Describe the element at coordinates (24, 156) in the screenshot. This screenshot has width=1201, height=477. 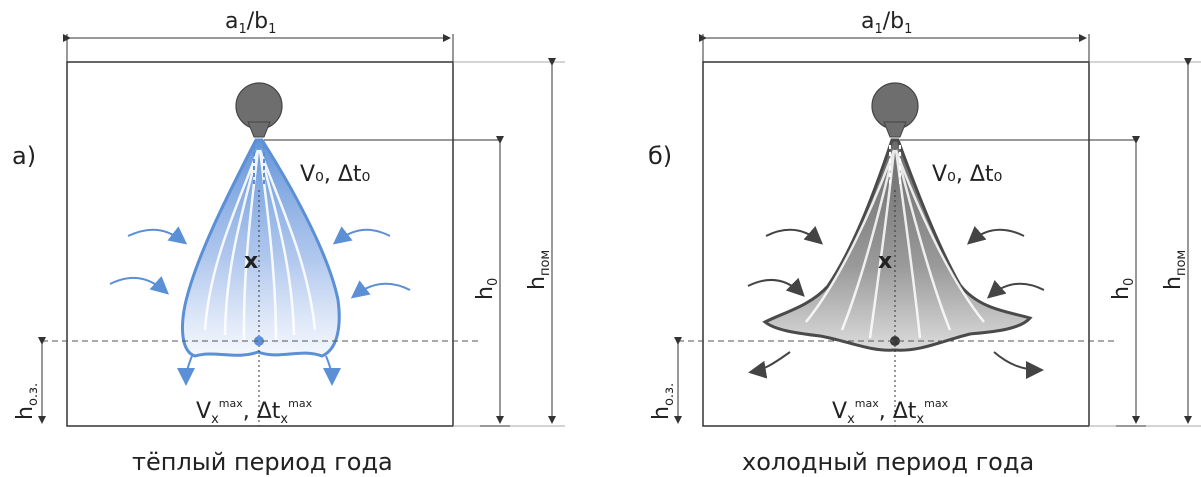
I see `panel-letter: а)` at that location.